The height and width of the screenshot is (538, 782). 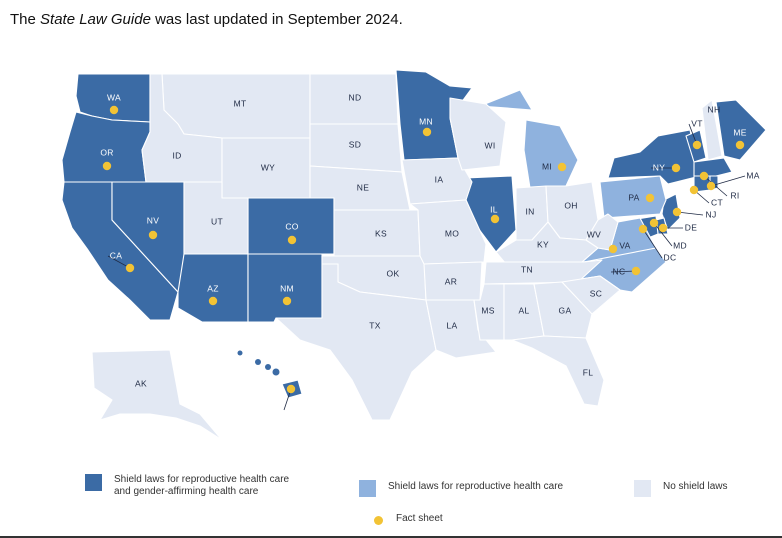 What do you see at coordinates (130, 268) in the screenshot?
I see `fact-sheet-dot-ca` at bounding box center [130, 268].